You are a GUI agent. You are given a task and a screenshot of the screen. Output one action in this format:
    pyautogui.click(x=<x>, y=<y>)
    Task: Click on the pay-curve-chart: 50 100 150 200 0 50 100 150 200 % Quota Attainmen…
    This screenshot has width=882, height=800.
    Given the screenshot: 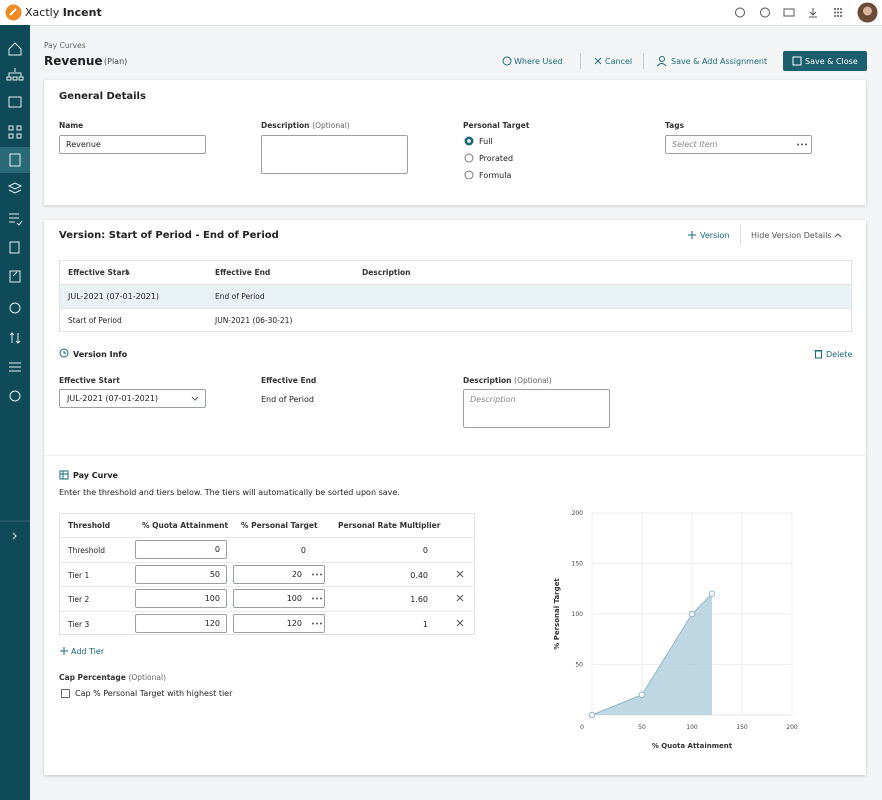 What is the action you would take?
    pyautogui.click(x=675, y=630)
    